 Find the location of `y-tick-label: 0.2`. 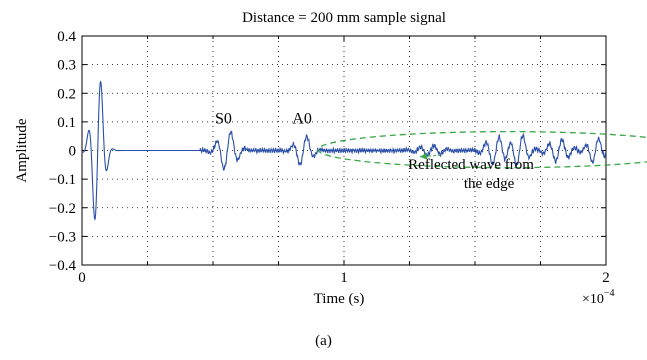

y-tick-label: 0.2 is located at coordinates (66, 94).